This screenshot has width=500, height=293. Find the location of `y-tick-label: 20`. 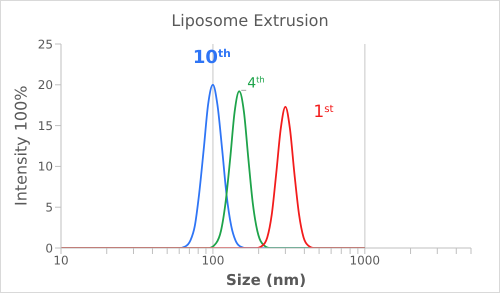

y-tick-label: 20 is located at coordinates (45, 85).